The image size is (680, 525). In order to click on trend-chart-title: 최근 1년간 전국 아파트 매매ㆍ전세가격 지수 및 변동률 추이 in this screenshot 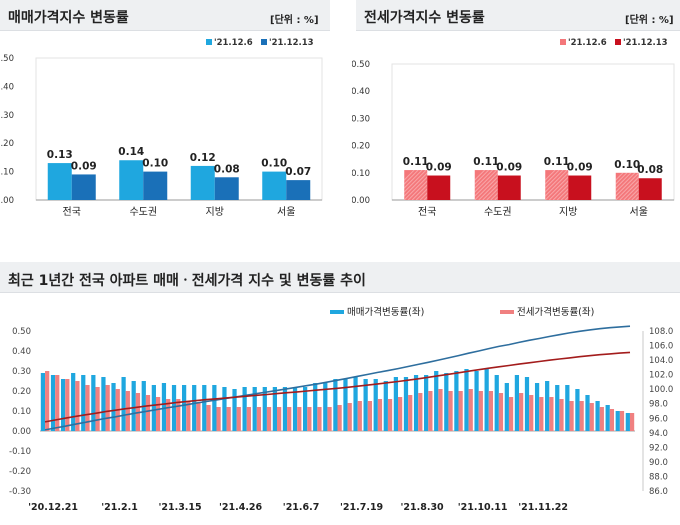, I will do `click(187, 281)`.